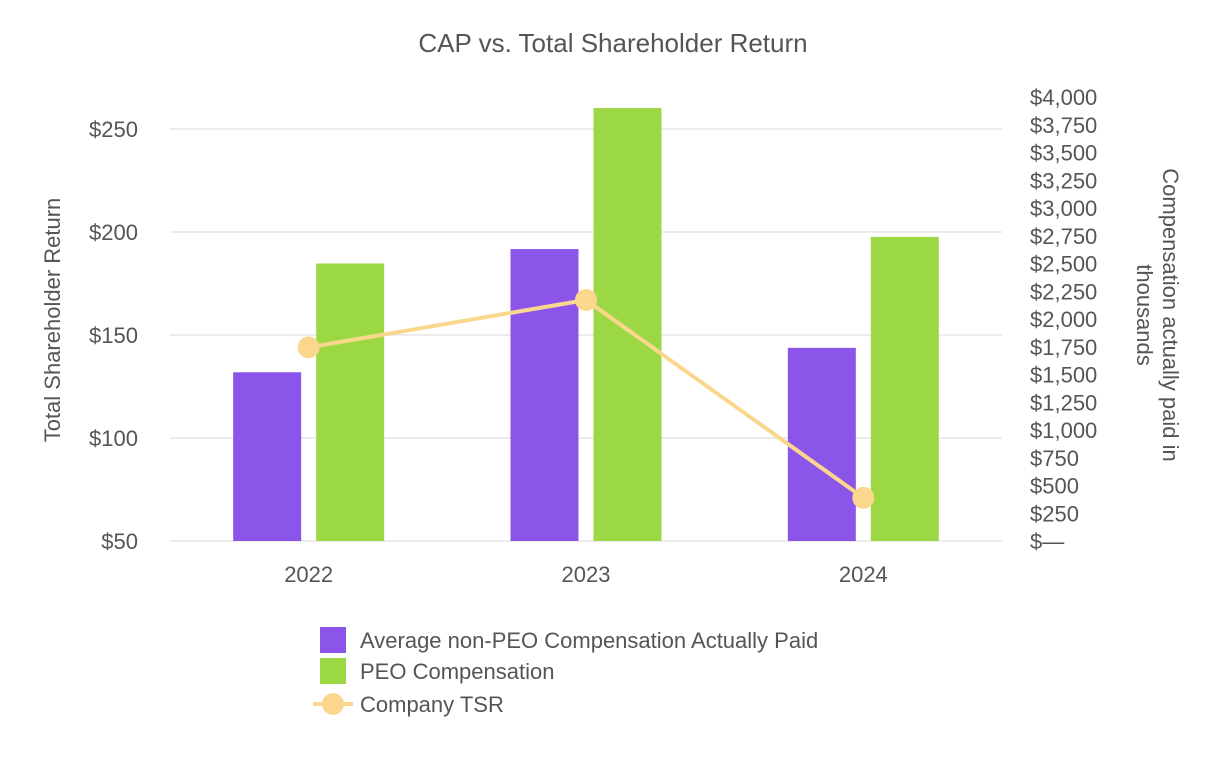  I want to click on left-tick-label: $200, so click(113, 232).